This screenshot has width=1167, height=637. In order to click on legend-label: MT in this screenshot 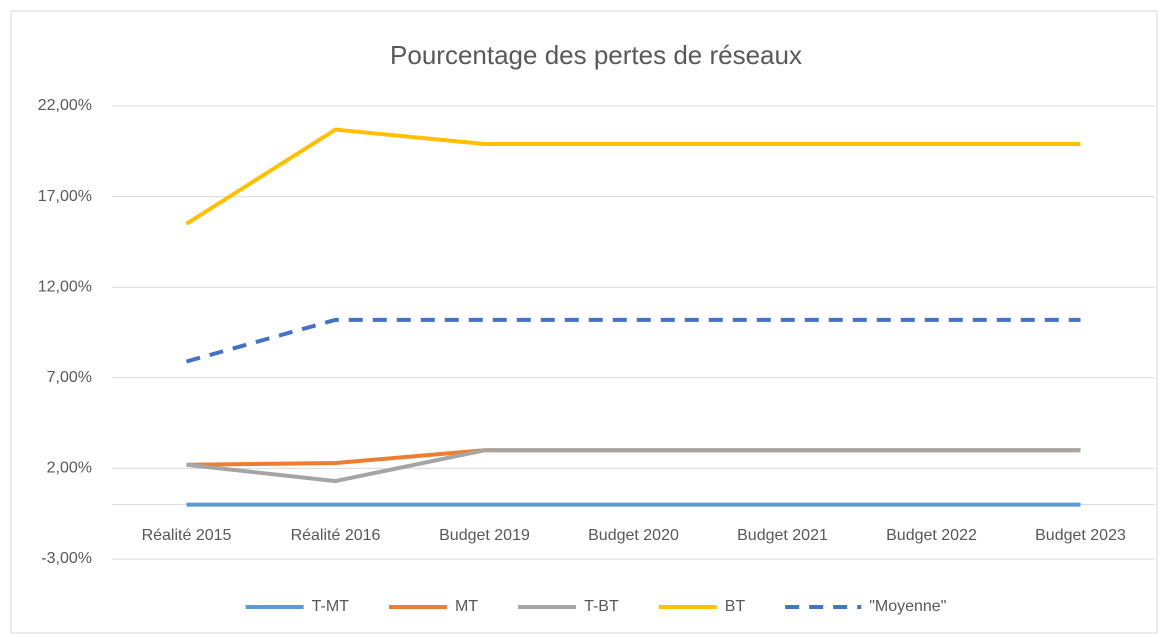, I will do `click(466, 606)`.